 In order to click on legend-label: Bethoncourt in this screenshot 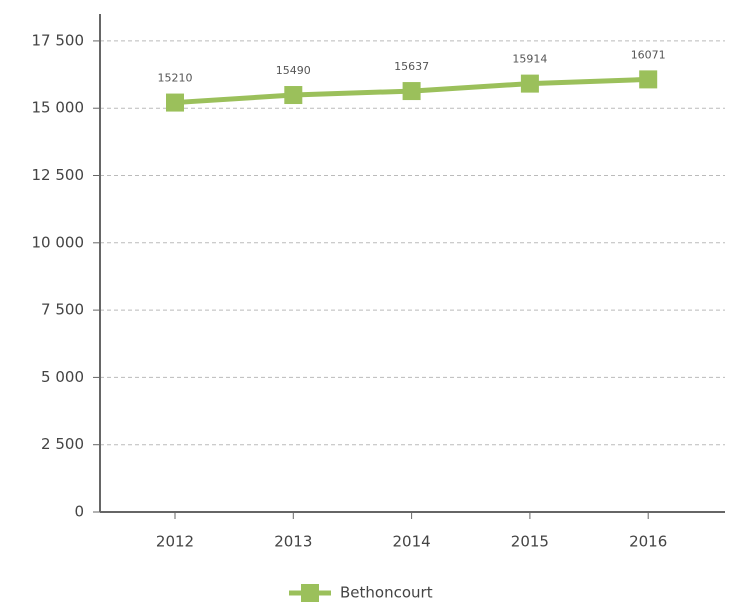, I will do `click(386, 593)`.